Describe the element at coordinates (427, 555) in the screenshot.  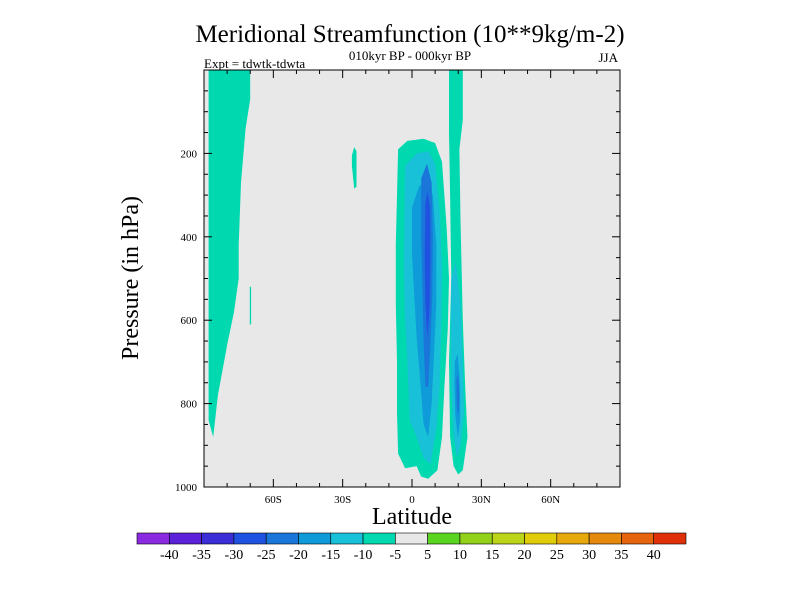
I see `colorbar-label: 5` at that location.